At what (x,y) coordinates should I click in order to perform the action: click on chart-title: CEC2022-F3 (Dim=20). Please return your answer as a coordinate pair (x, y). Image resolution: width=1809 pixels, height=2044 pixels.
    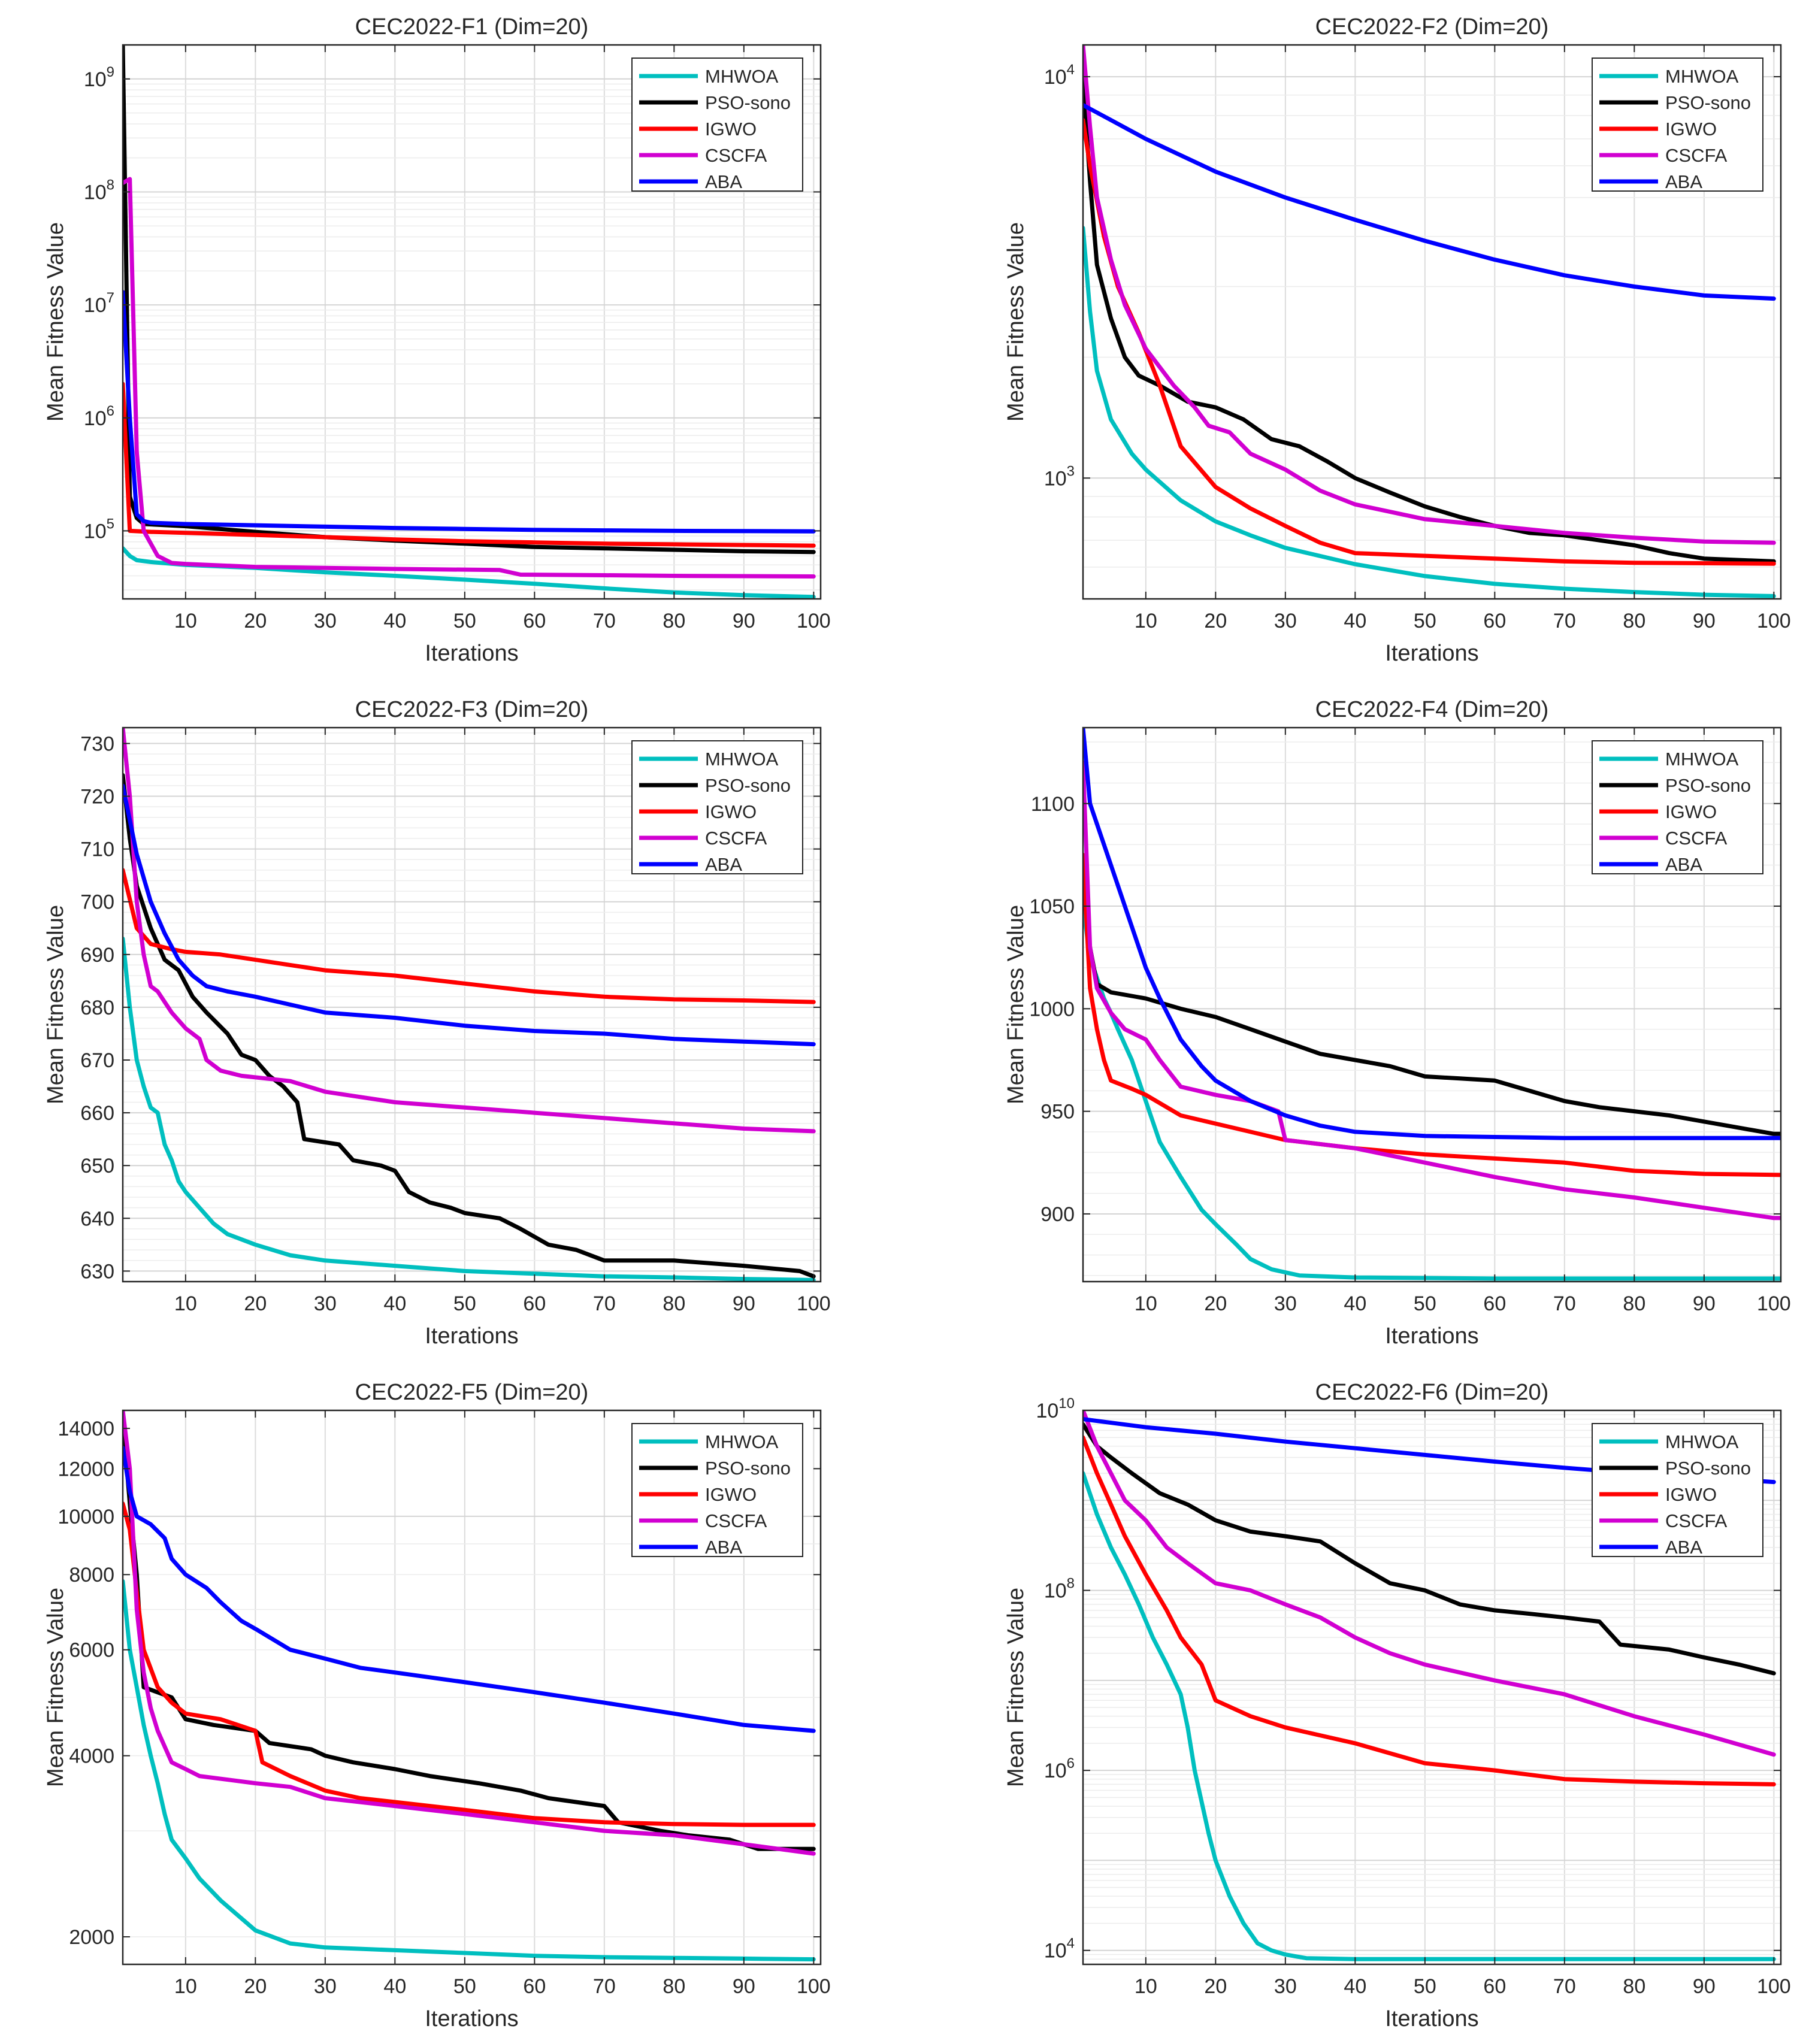
    Looking at the image, I should click on (472, 709).